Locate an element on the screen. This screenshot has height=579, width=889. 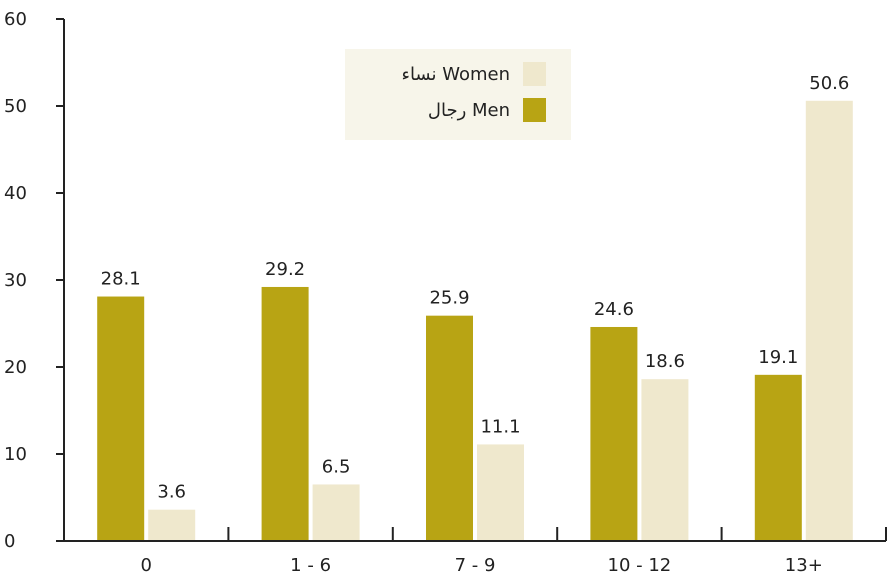
y-tick-label: 20 is located at coordinates (15, 367).